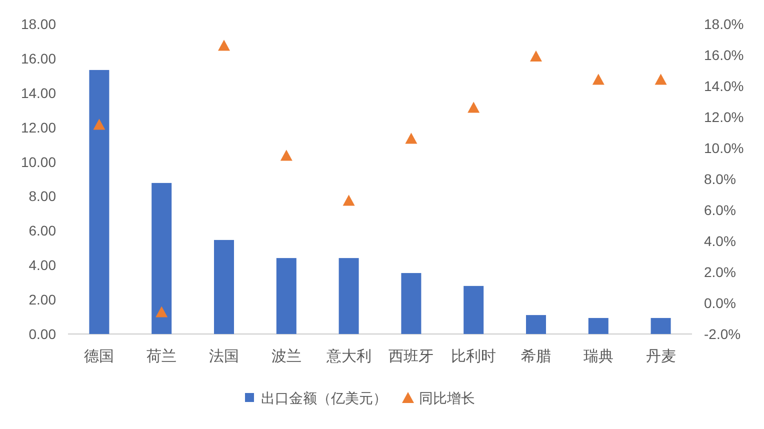 The width and height of the screenshot is (764, 429). What do you see at coordinates (324, 398) in the screenshot?
I see `legend-label: 出口金额（亿美元）` at bounding box center [324, 398].